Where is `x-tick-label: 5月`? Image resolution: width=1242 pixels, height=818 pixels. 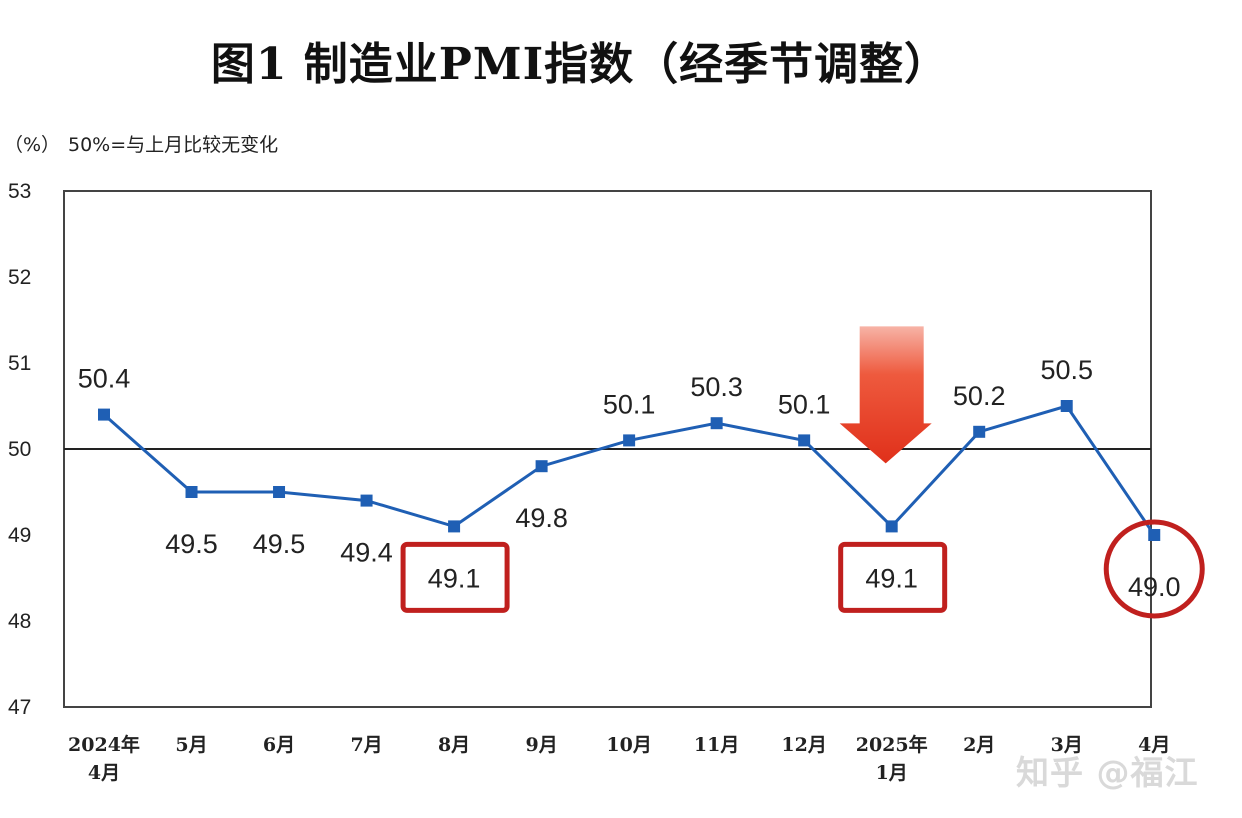 x-tick-label: 5月 is located at coordinates (191, 745).